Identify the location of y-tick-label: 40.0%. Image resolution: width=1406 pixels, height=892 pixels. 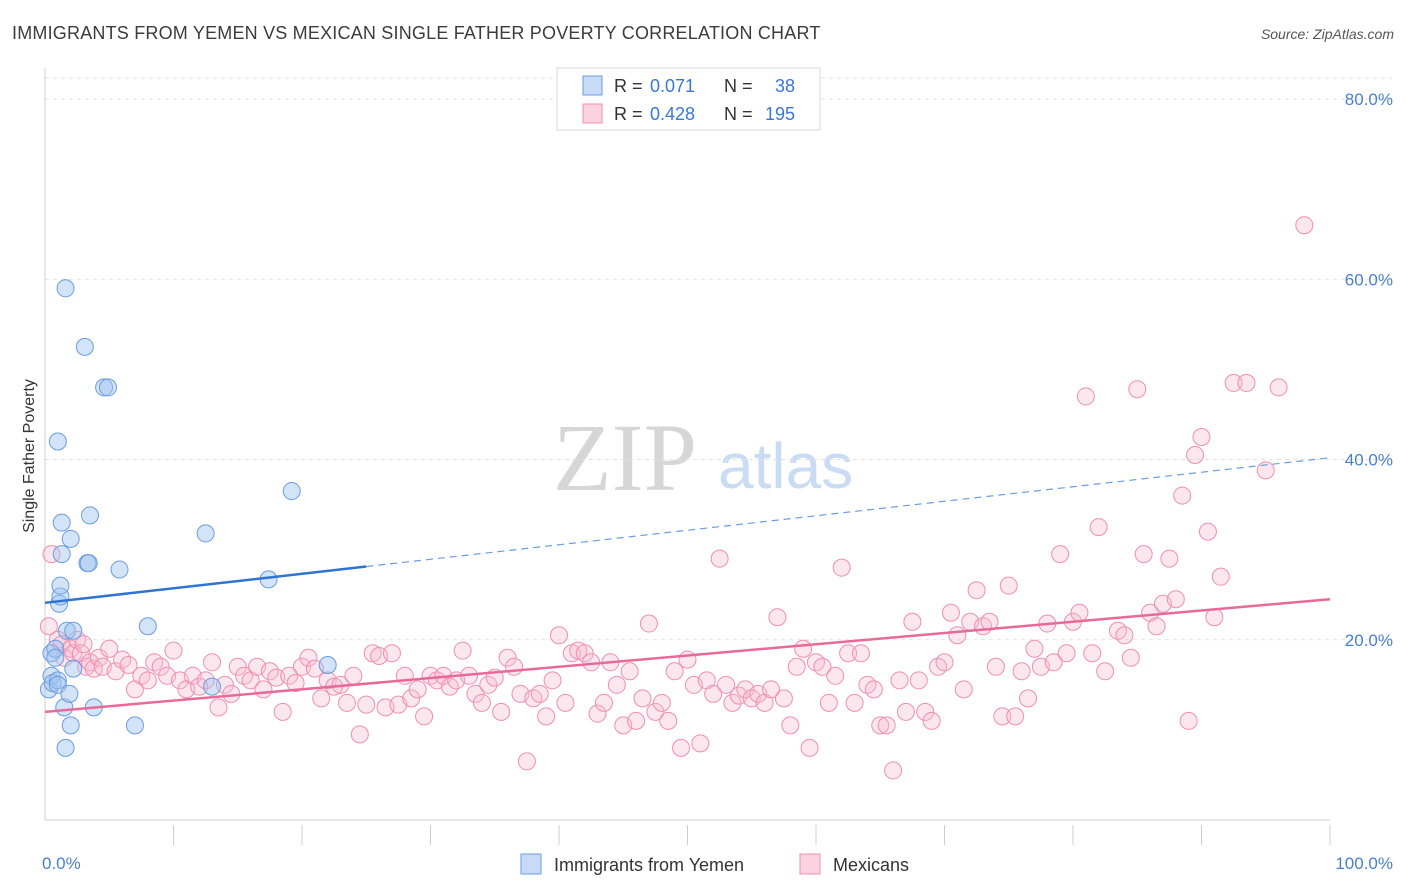
(1369, 460).